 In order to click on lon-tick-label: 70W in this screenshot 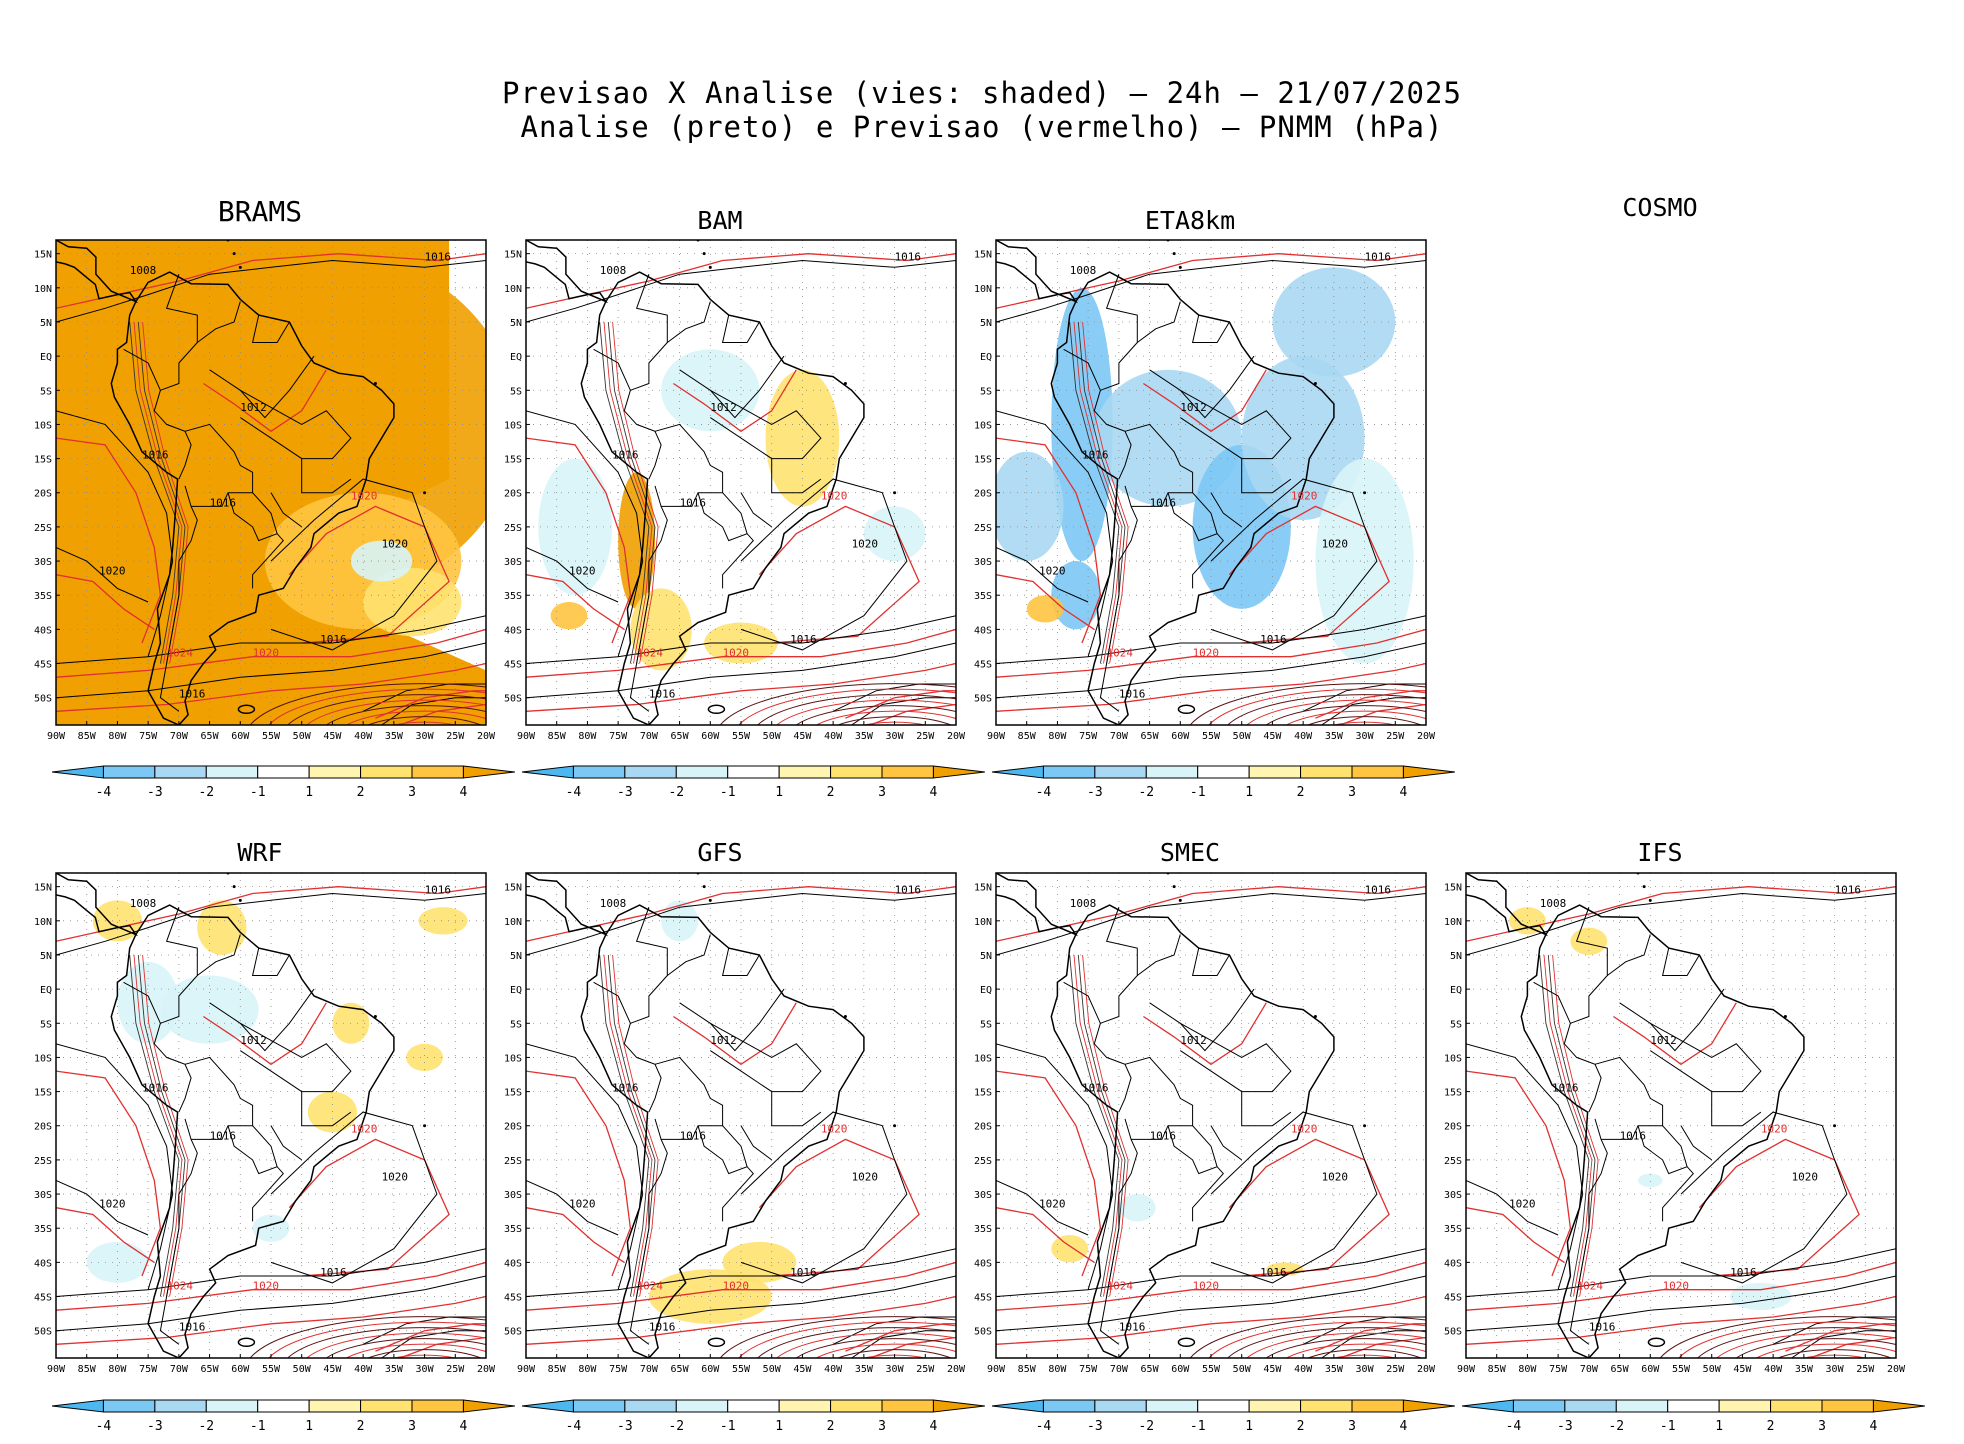, I will do `click(649, 736)`.